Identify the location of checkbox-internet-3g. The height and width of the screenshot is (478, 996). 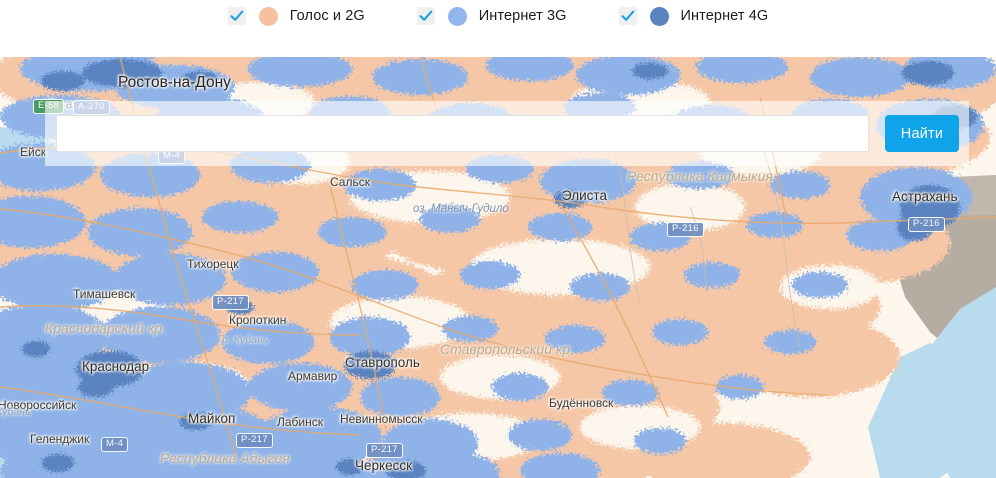
(425, 16).